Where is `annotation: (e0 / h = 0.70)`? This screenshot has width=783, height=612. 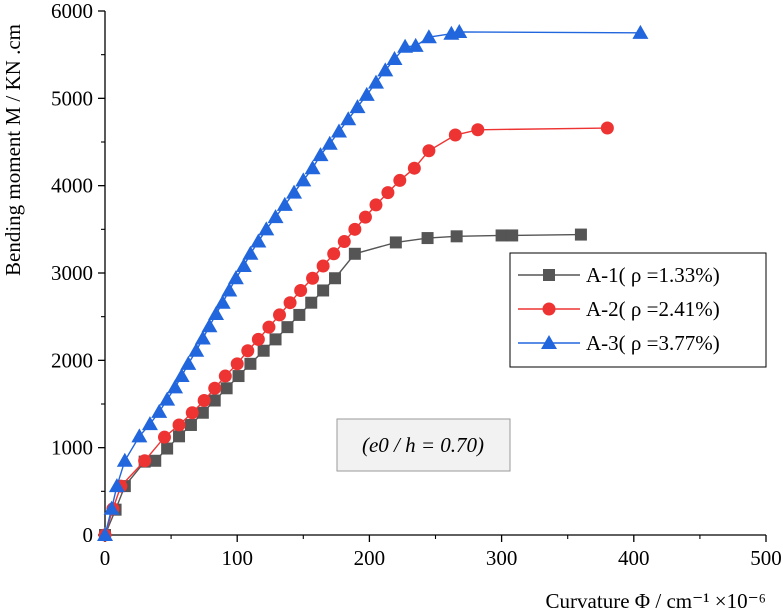
annotation: (e0 / h = 0.70) is located at coordinates (423, 445).